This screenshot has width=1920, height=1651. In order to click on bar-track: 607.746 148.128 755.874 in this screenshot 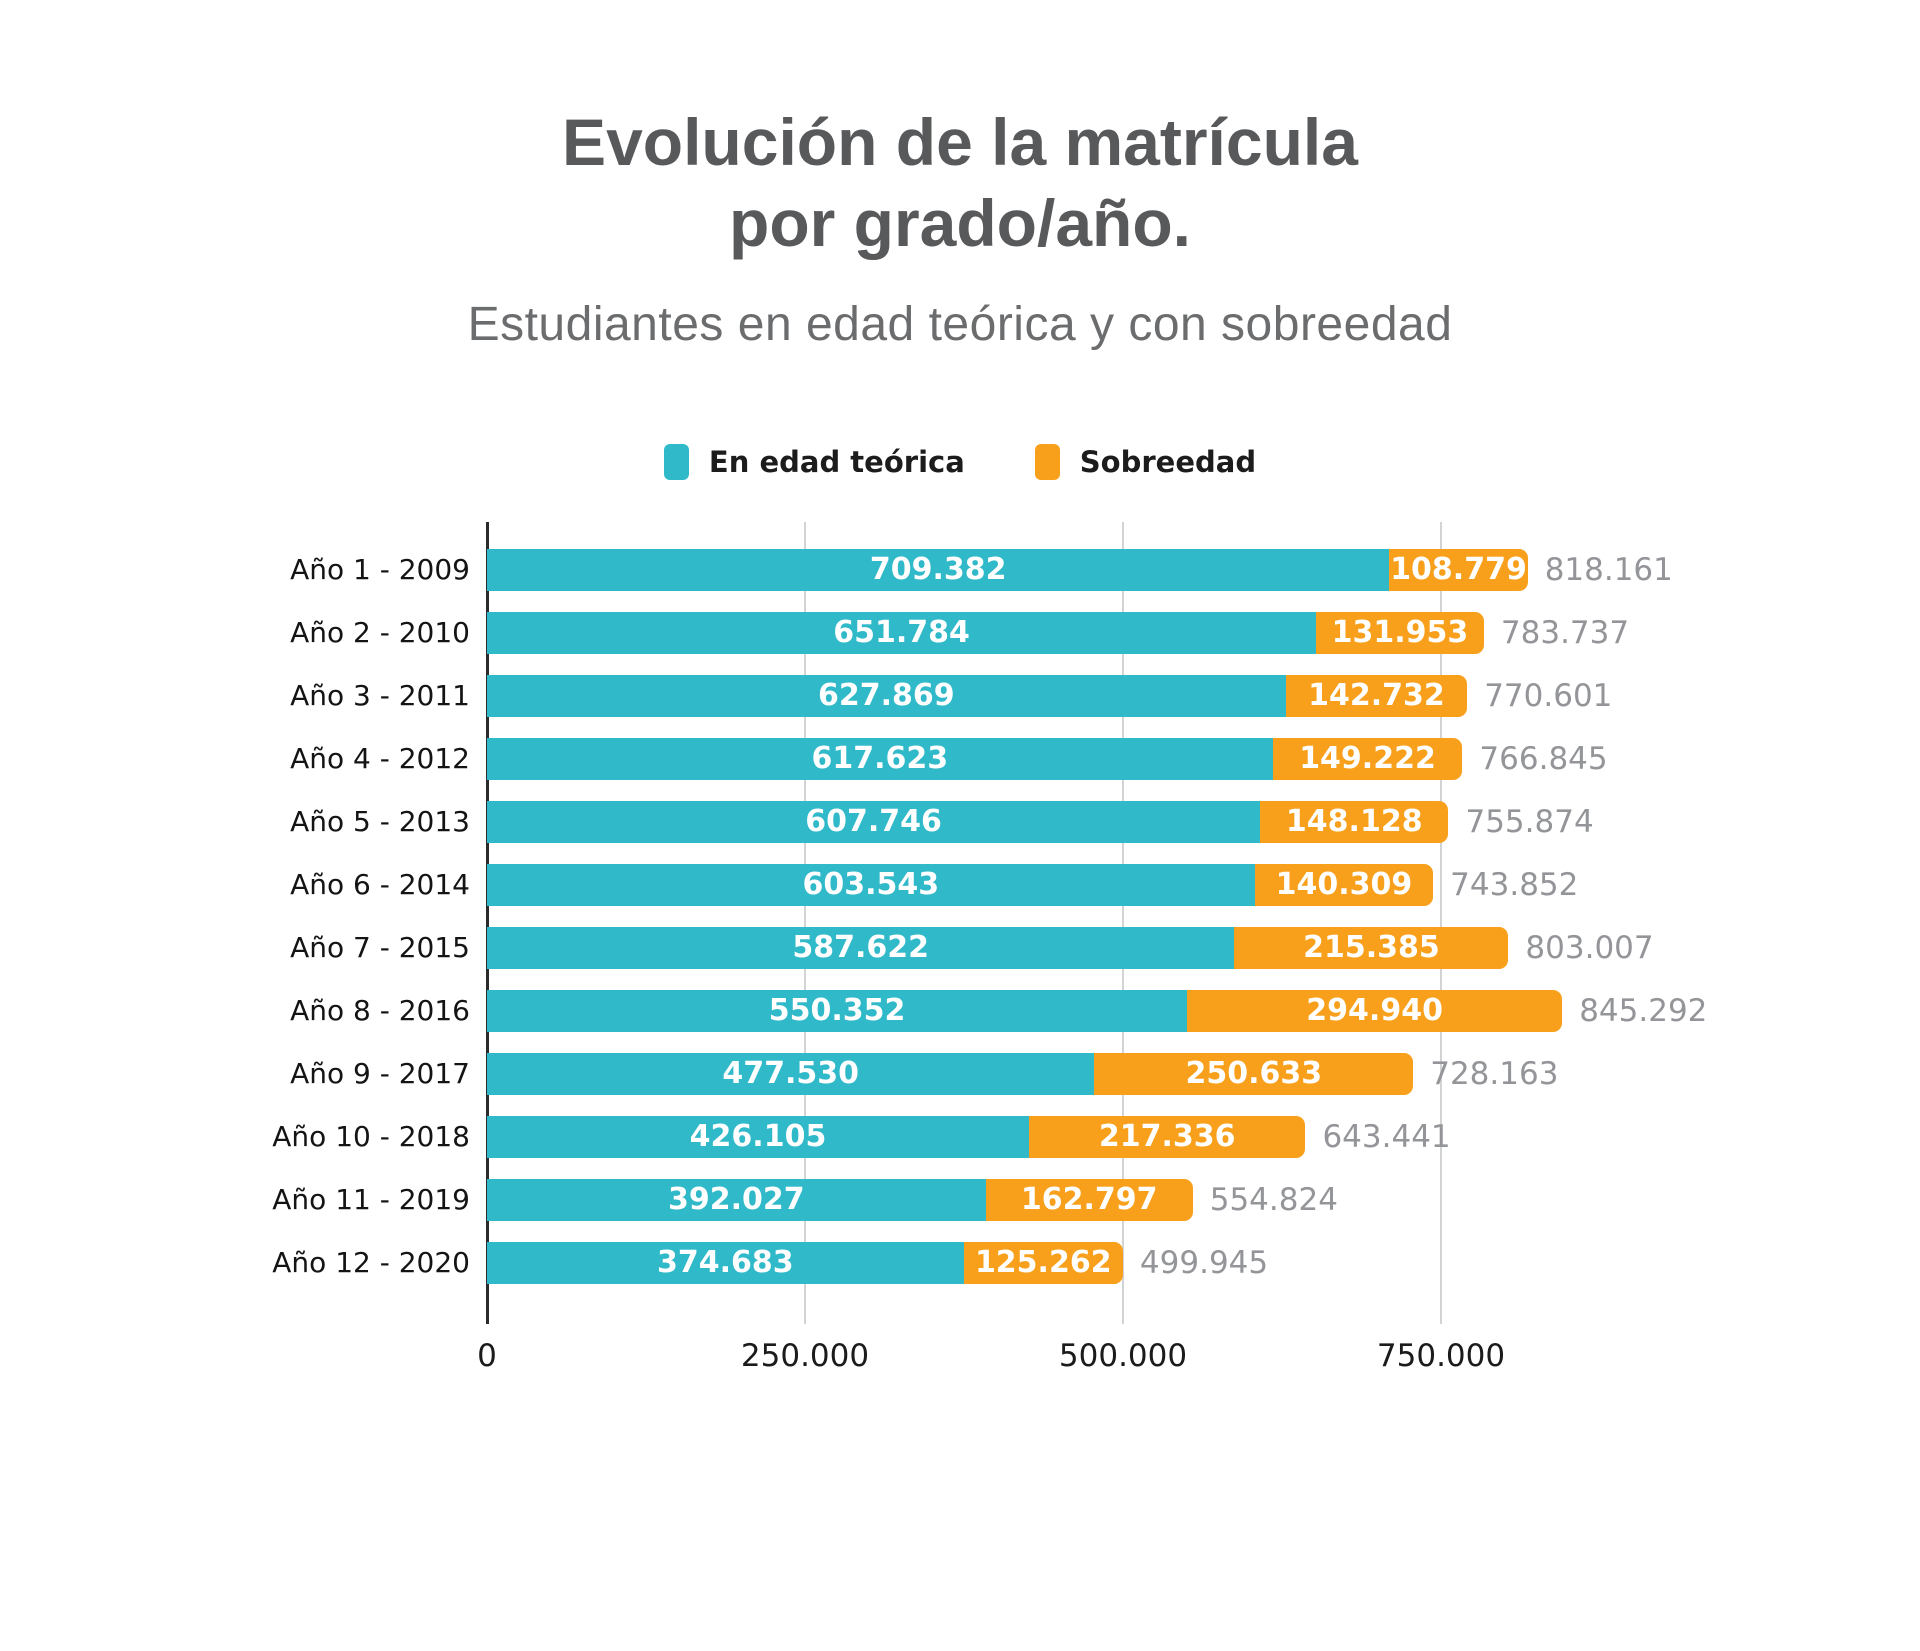, I will do `click(1123, 821)`.